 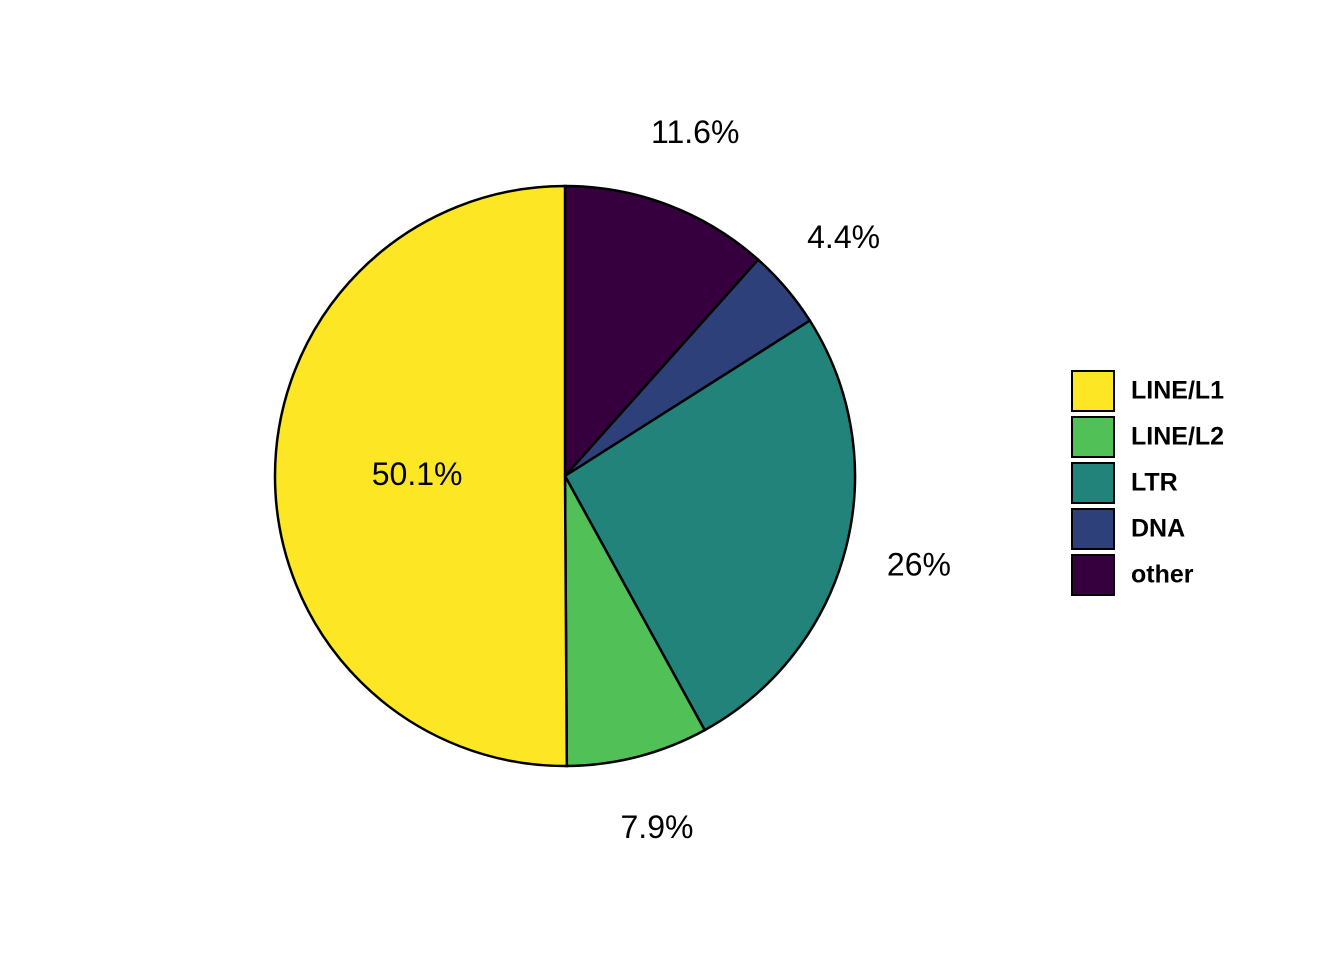 I want to click on legend-label: other, so click(x=1162, y=575).